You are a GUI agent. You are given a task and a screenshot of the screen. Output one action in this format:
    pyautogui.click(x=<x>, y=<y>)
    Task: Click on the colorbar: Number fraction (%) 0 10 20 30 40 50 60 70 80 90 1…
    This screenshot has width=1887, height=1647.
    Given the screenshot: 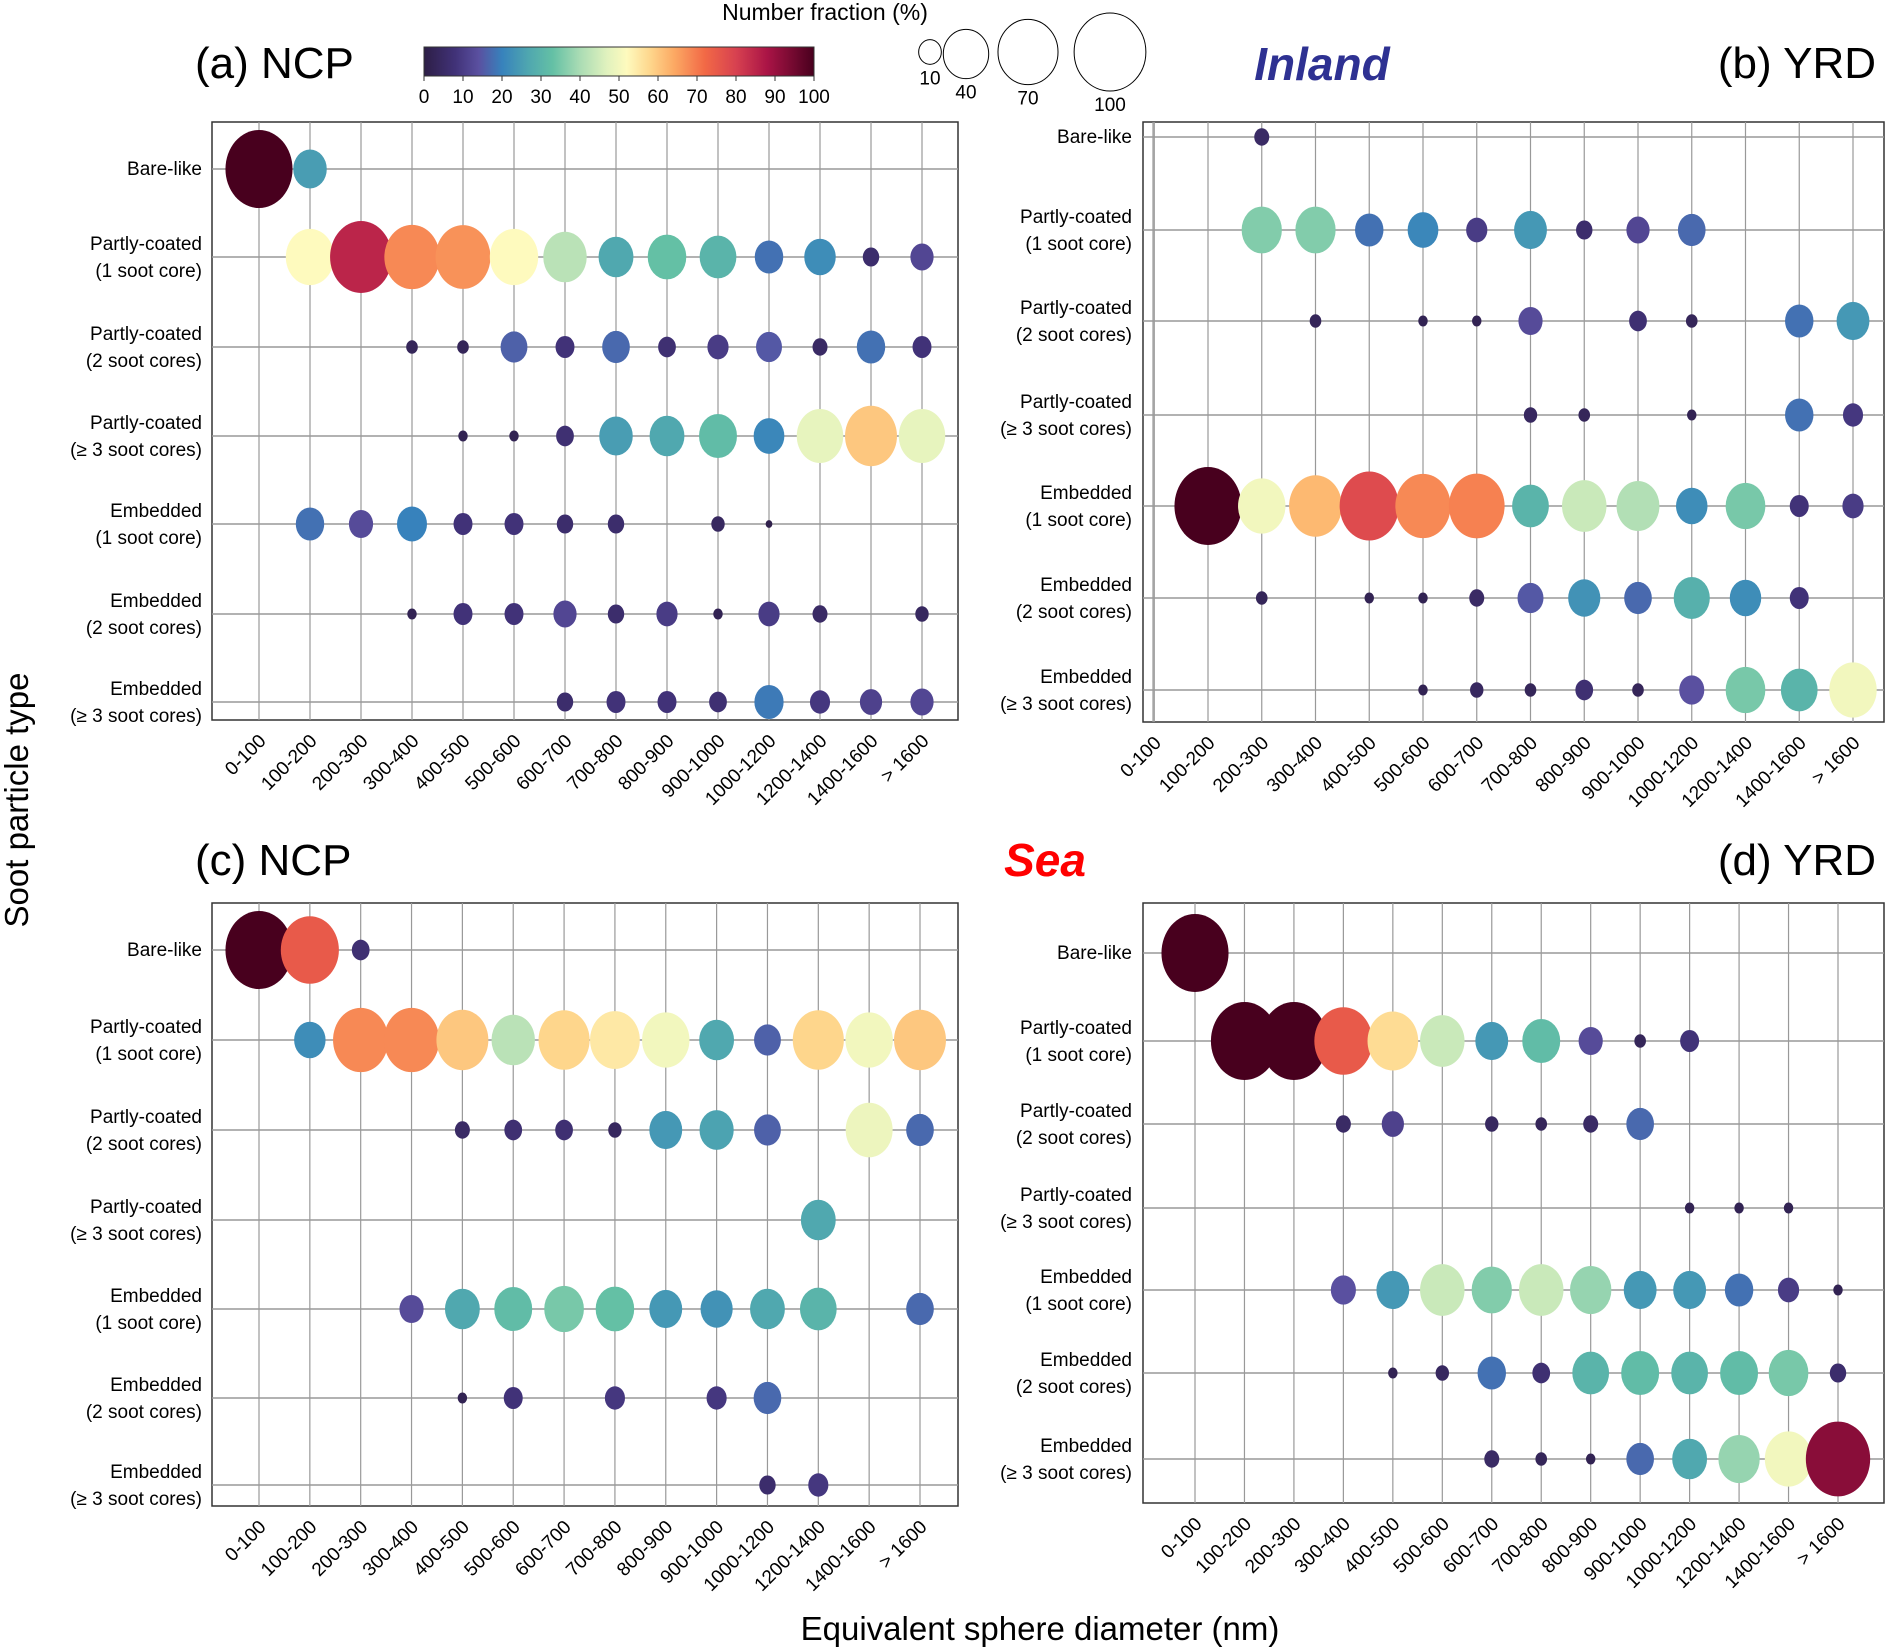 What is the action you would take?
    pyautogui.click(x=673, y=54)
    